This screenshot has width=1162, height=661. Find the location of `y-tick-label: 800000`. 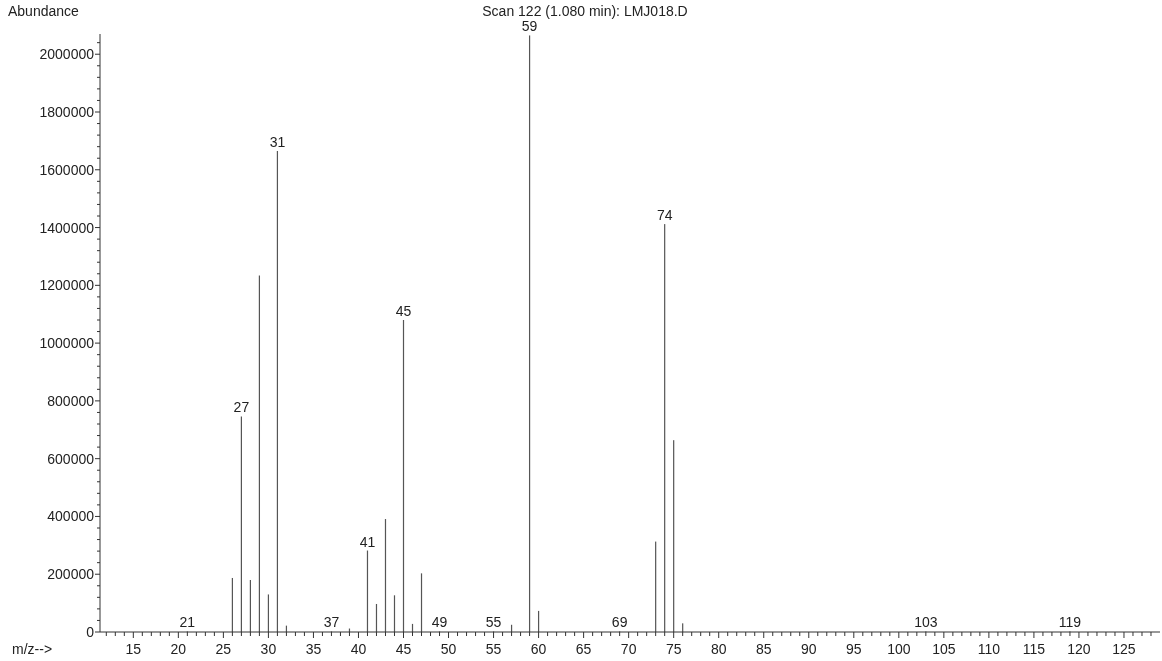

y-tick-label: 800000 is located at coordinates (71, 400).